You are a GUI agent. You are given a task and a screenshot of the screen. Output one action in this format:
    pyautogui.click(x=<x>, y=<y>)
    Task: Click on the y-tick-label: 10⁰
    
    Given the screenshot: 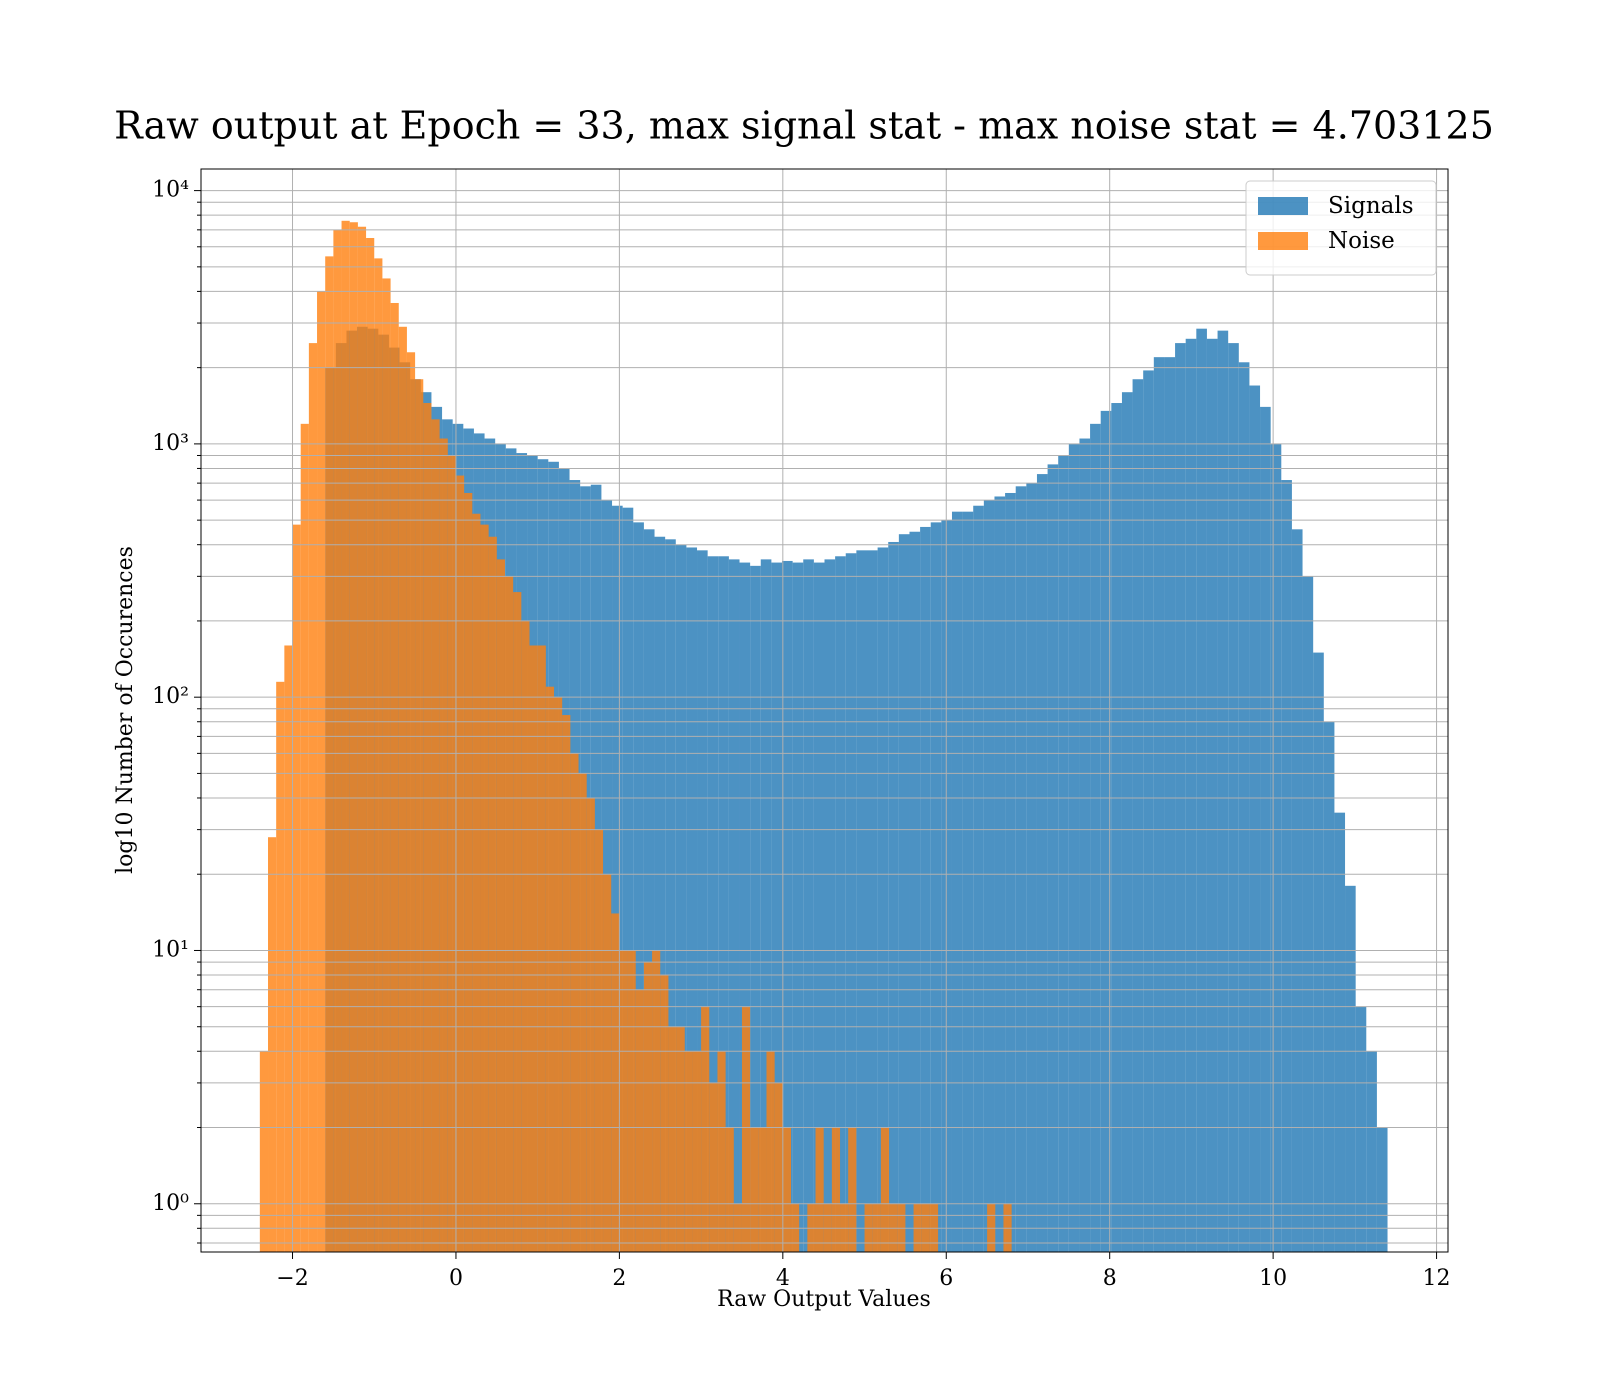 What is the action you would take?
    pyautogui.click(x=170, y=1203)
    